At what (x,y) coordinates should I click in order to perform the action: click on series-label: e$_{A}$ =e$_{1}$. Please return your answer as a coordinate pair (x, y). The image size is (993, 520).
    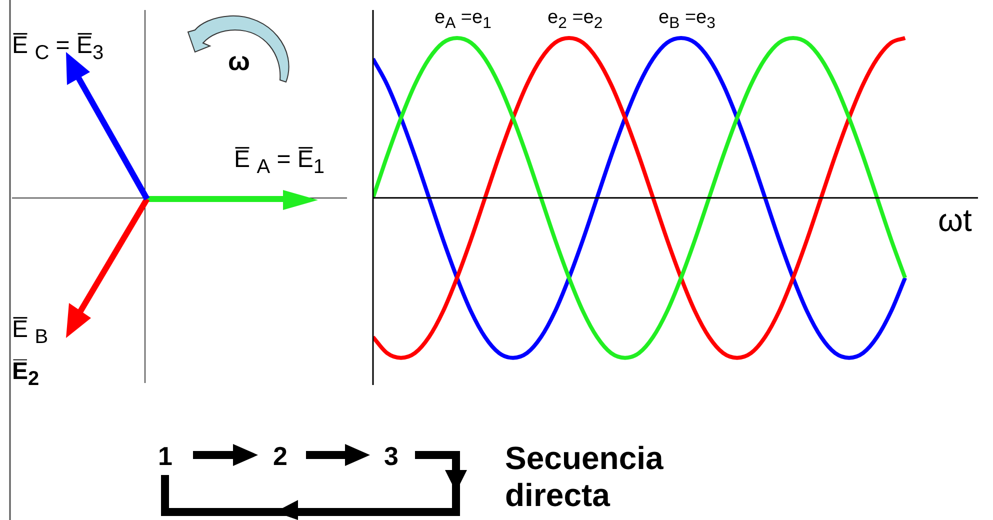
    Looking at the image, I should click on (463, 19).